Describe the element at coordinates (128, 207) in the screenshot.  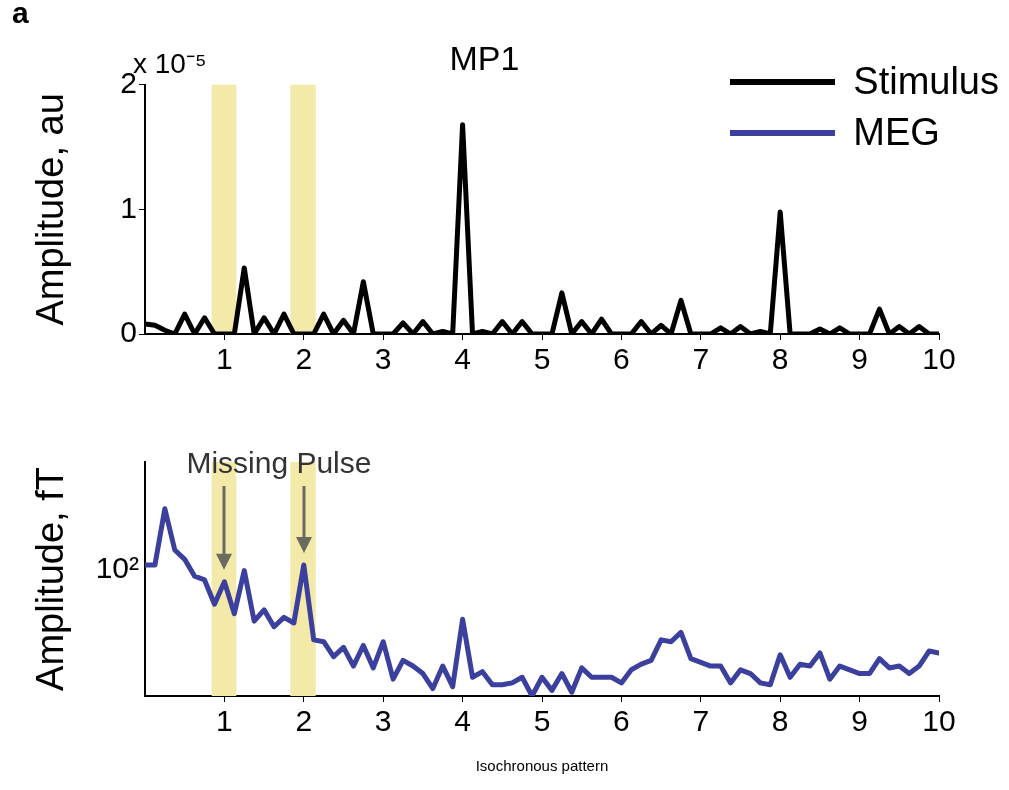
I see `y-tick-label: 1` at that location.